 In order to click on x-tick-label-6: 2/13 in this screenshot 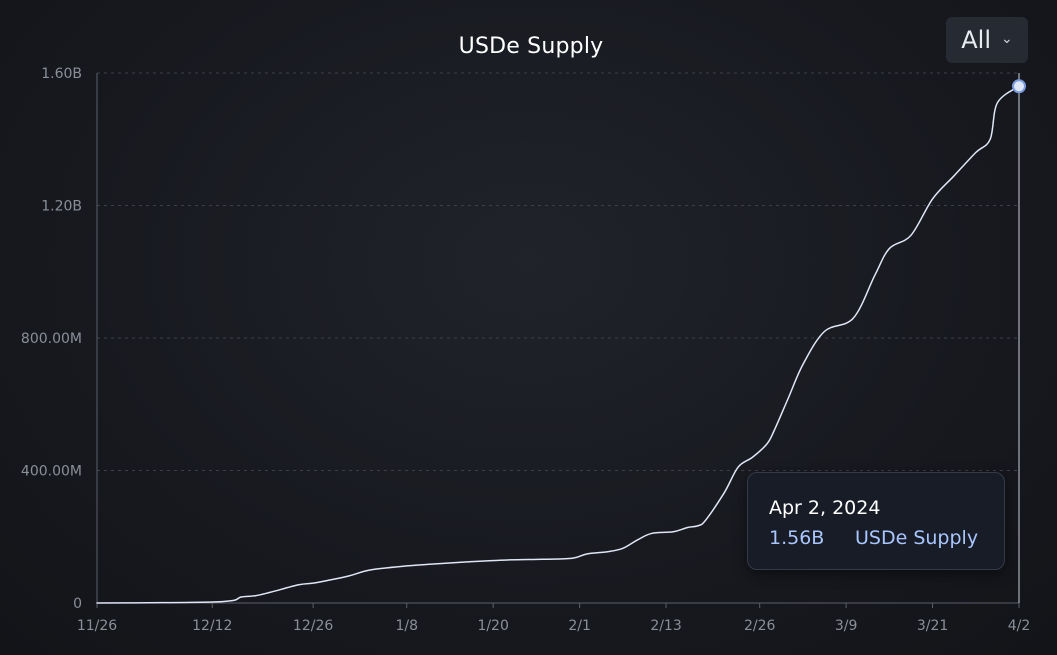, I will do `click(665, 626)`.